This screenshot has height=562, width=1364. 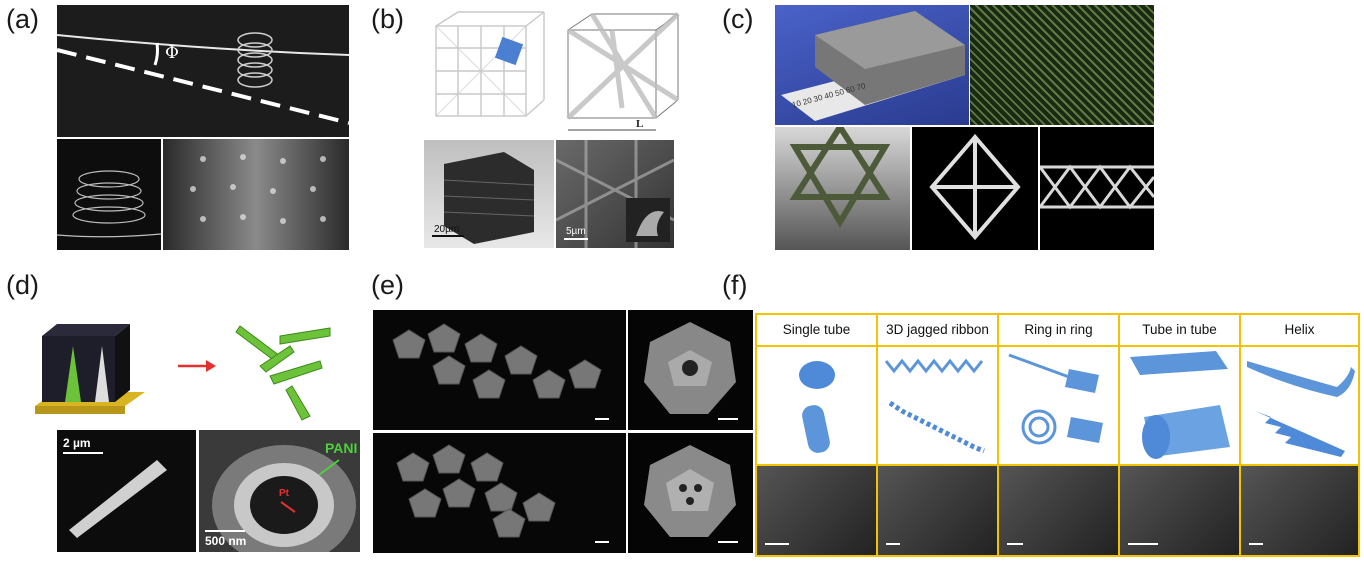 What do you see at coordinates (448, 236) in the screenshot?
I see `scale-bar-b-left` at bounding box center [448, 236].